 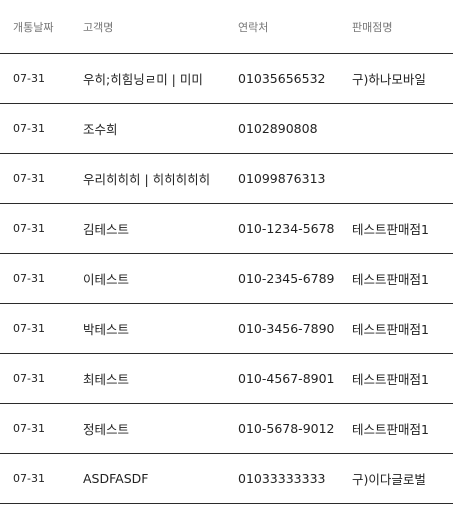 I want to click on column-header-phone: 연락처, so click(x=253, y=27).